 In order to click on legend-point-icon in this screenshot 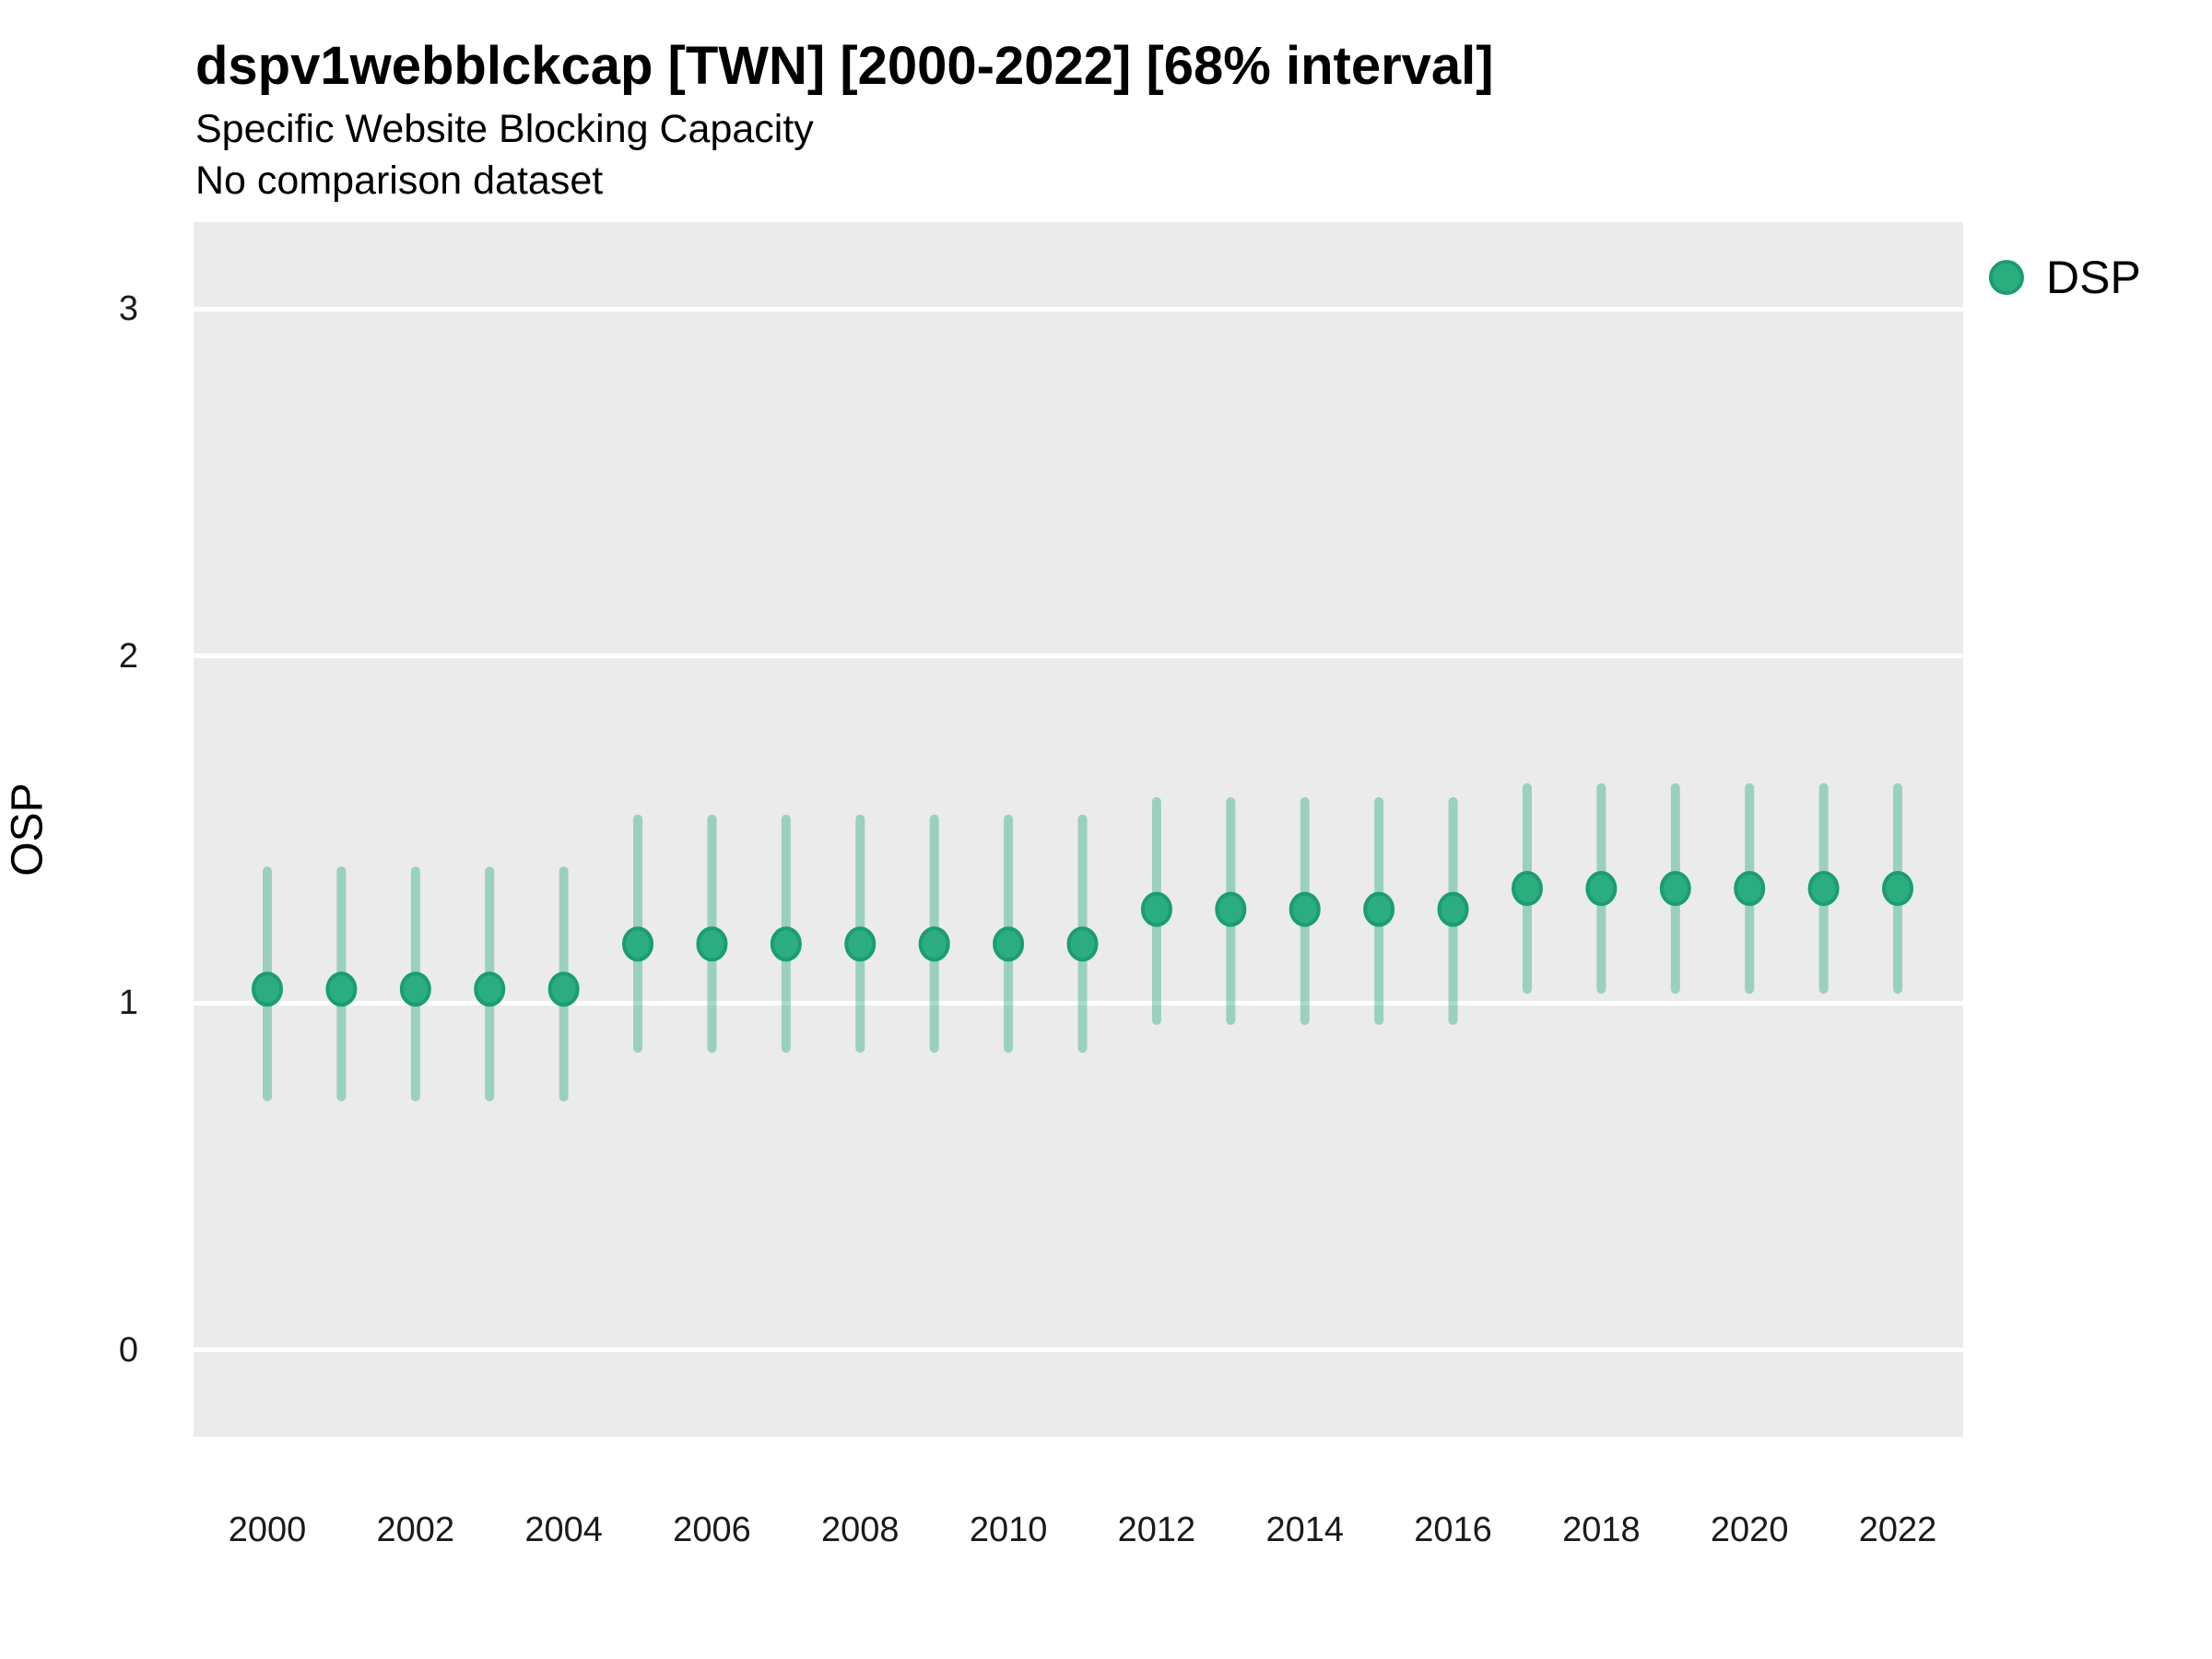, I will do `click(2006, 277)`.